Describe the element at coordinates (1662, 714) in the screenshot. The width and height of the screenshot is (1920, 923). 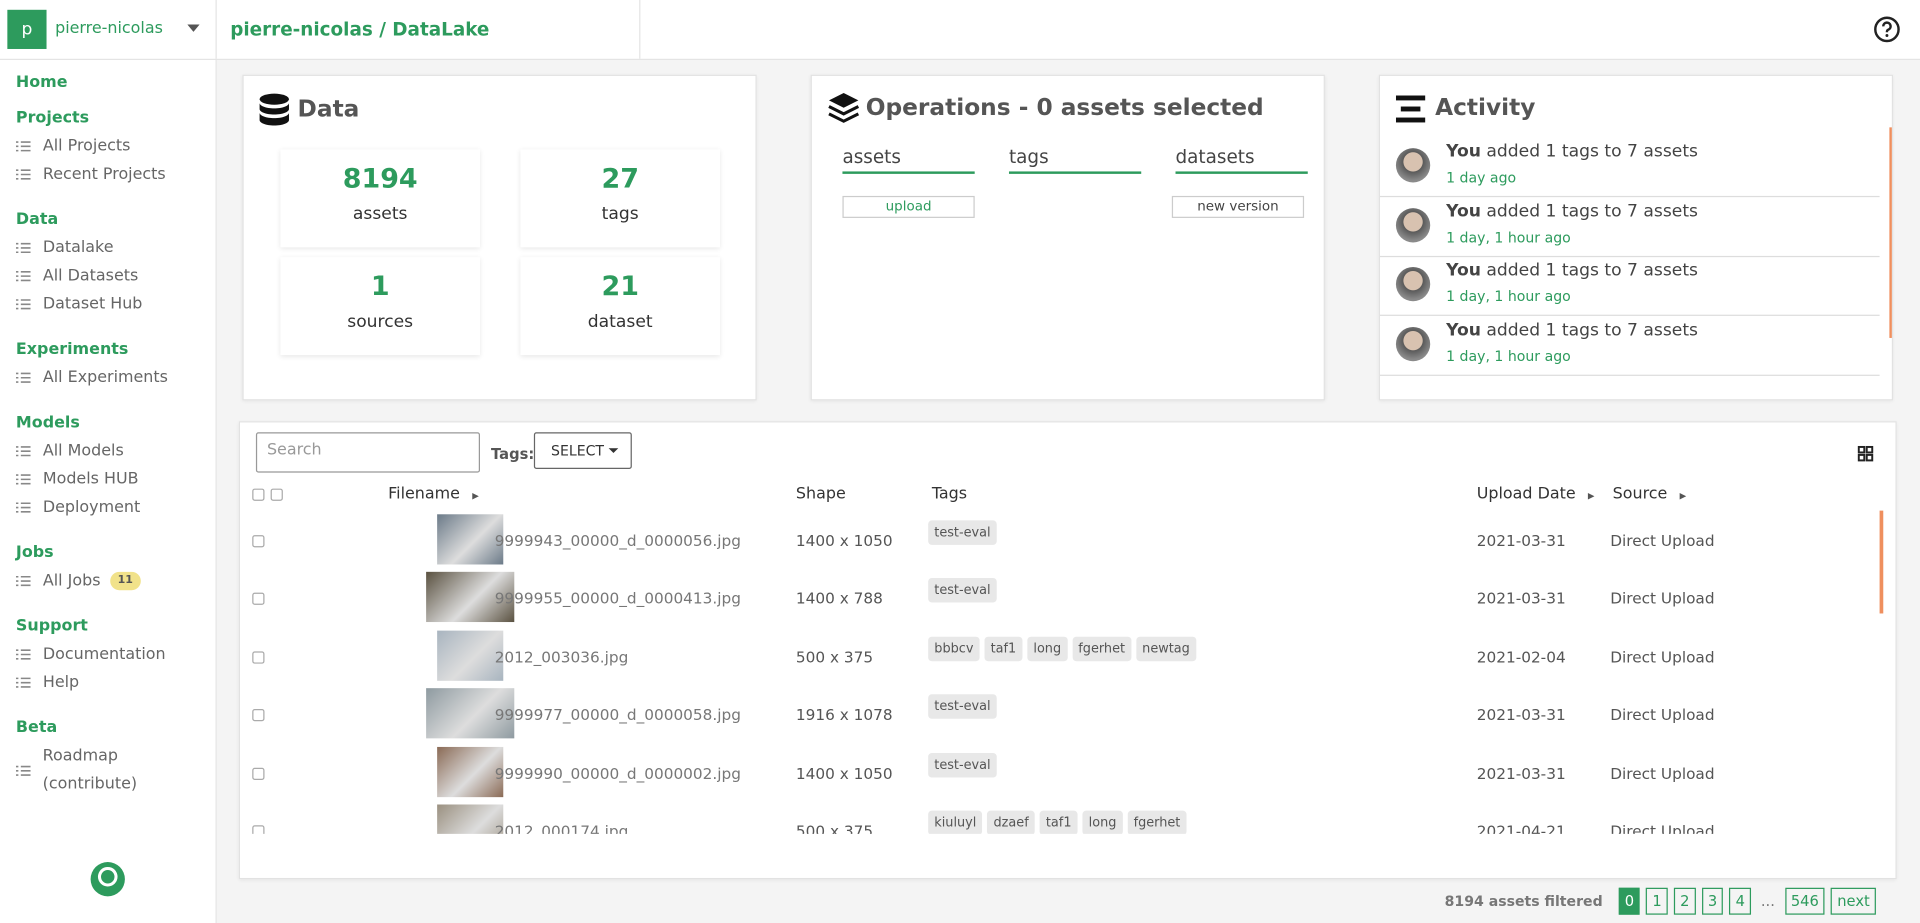
I see `source: Direct Upload` at that location.